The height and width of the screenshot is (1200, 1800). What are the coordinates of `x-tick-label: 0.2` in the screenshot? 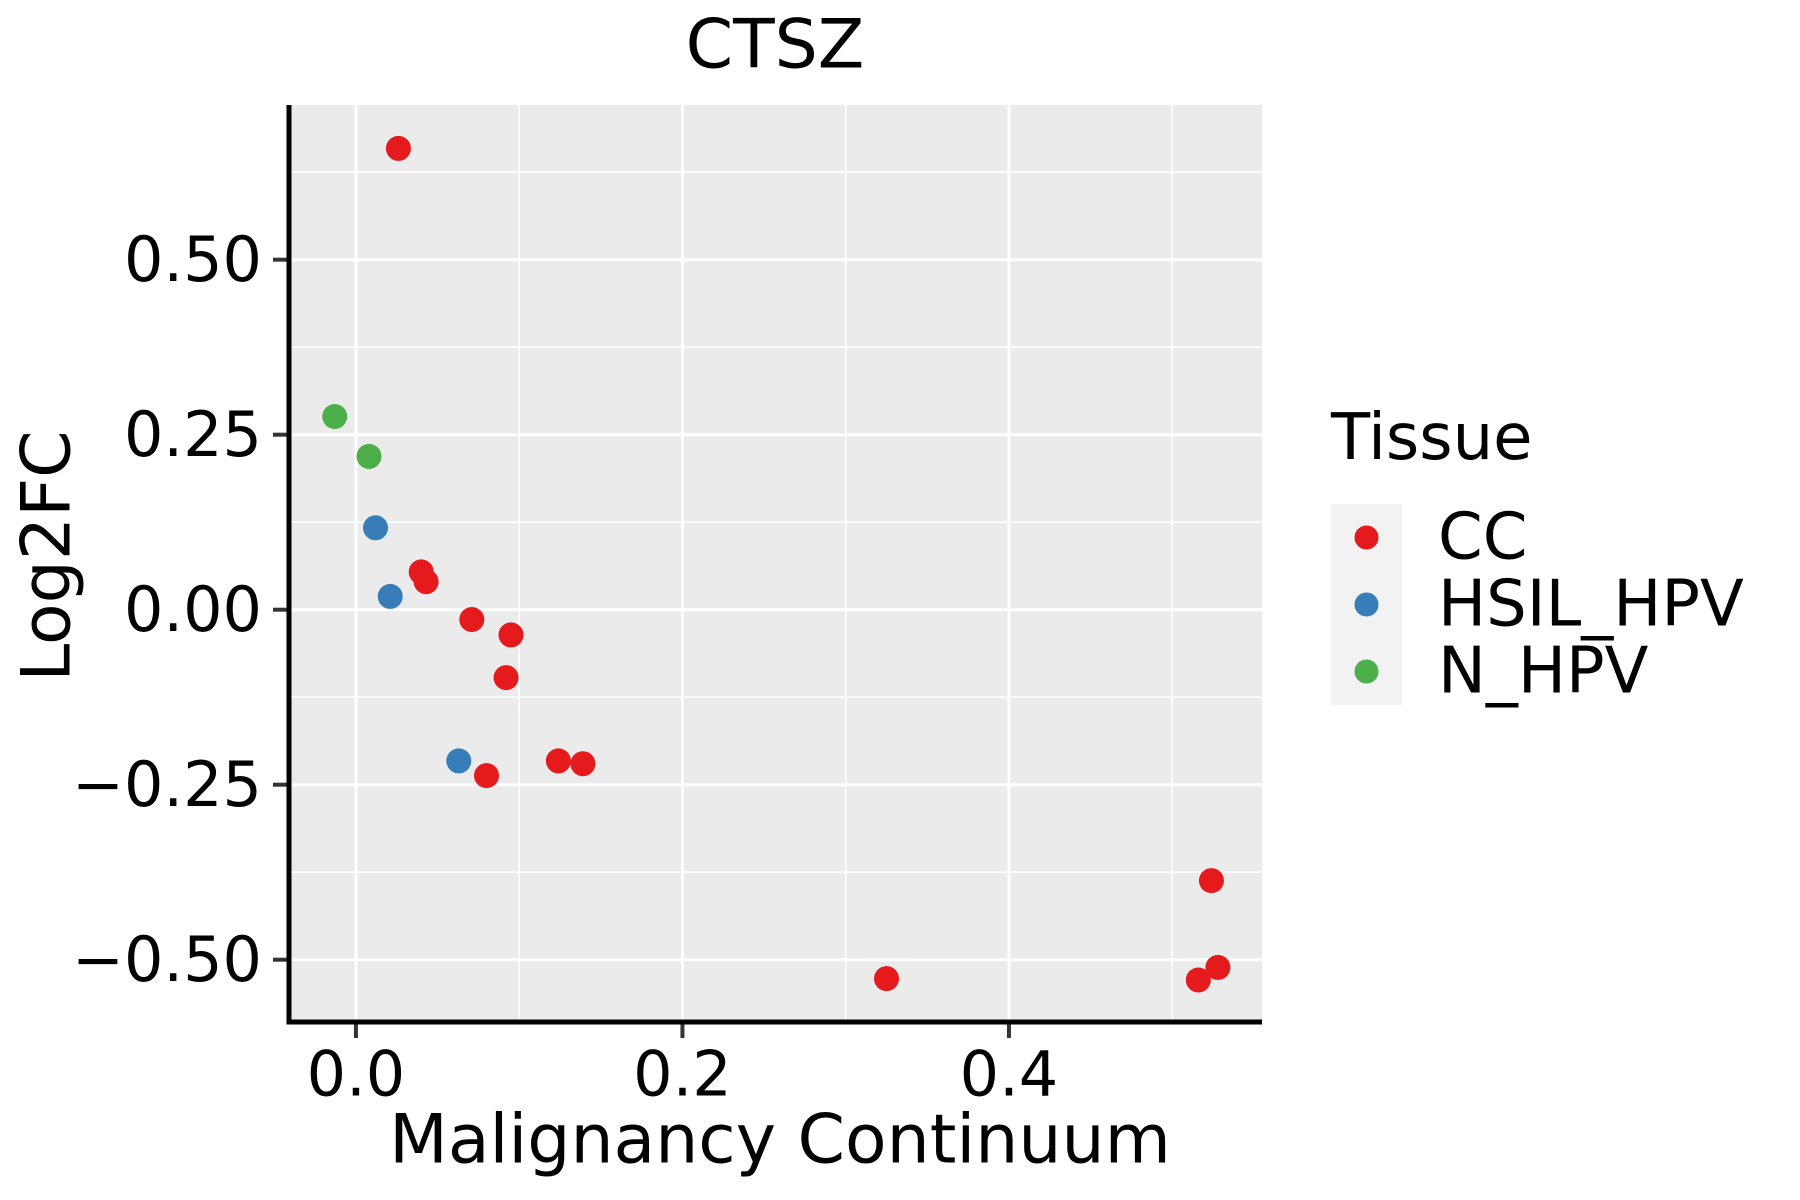 It's located at (682, 1074).